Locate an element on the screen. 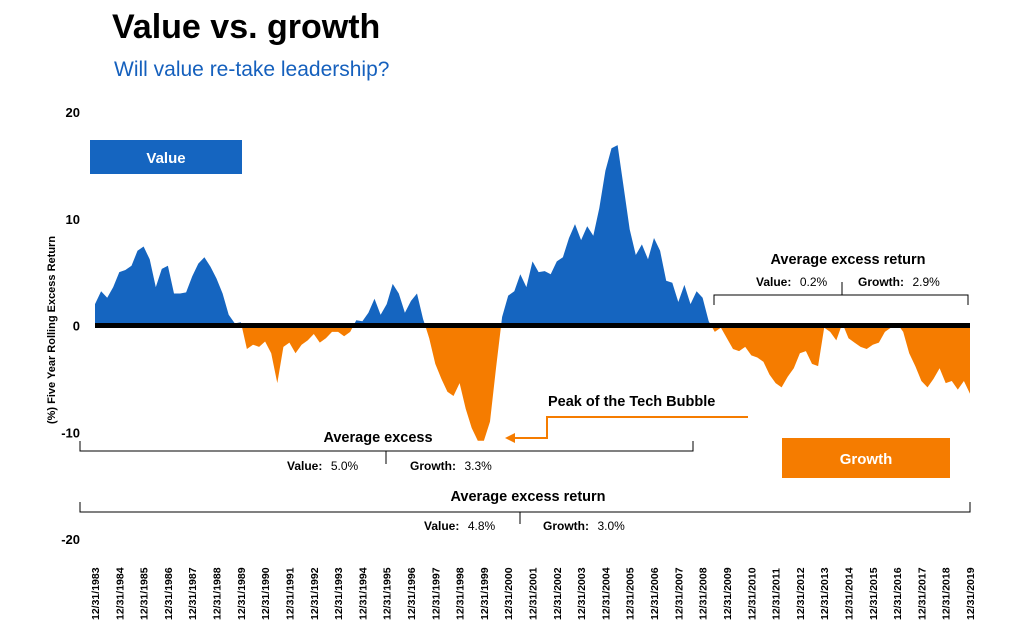  period2-value: 0.2% is located at coordinates (814, 282).